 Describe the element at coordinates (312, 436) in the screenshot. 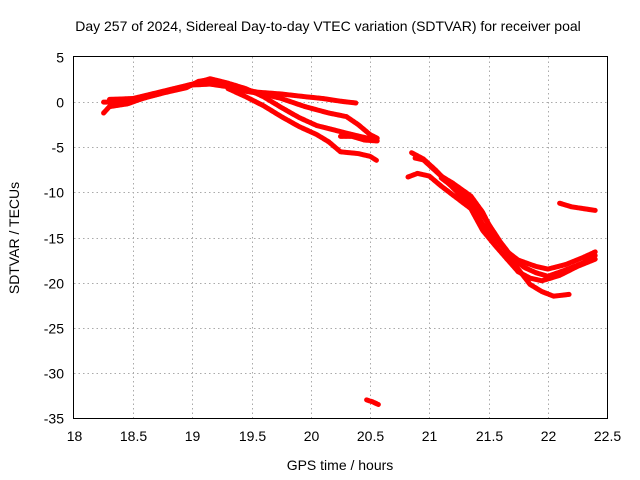

I see `x-tick-label: 20` at that location.